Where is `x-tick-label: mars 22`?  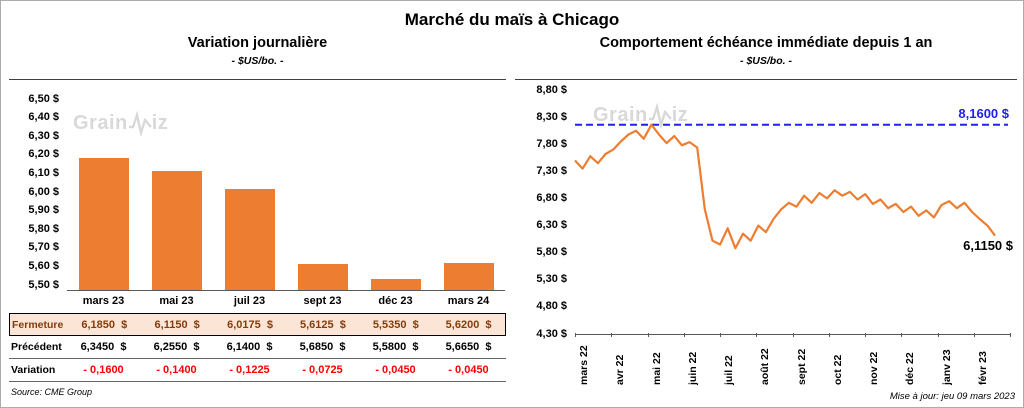
x-tick-label: mars 22 is located at coordinates (584, 365).